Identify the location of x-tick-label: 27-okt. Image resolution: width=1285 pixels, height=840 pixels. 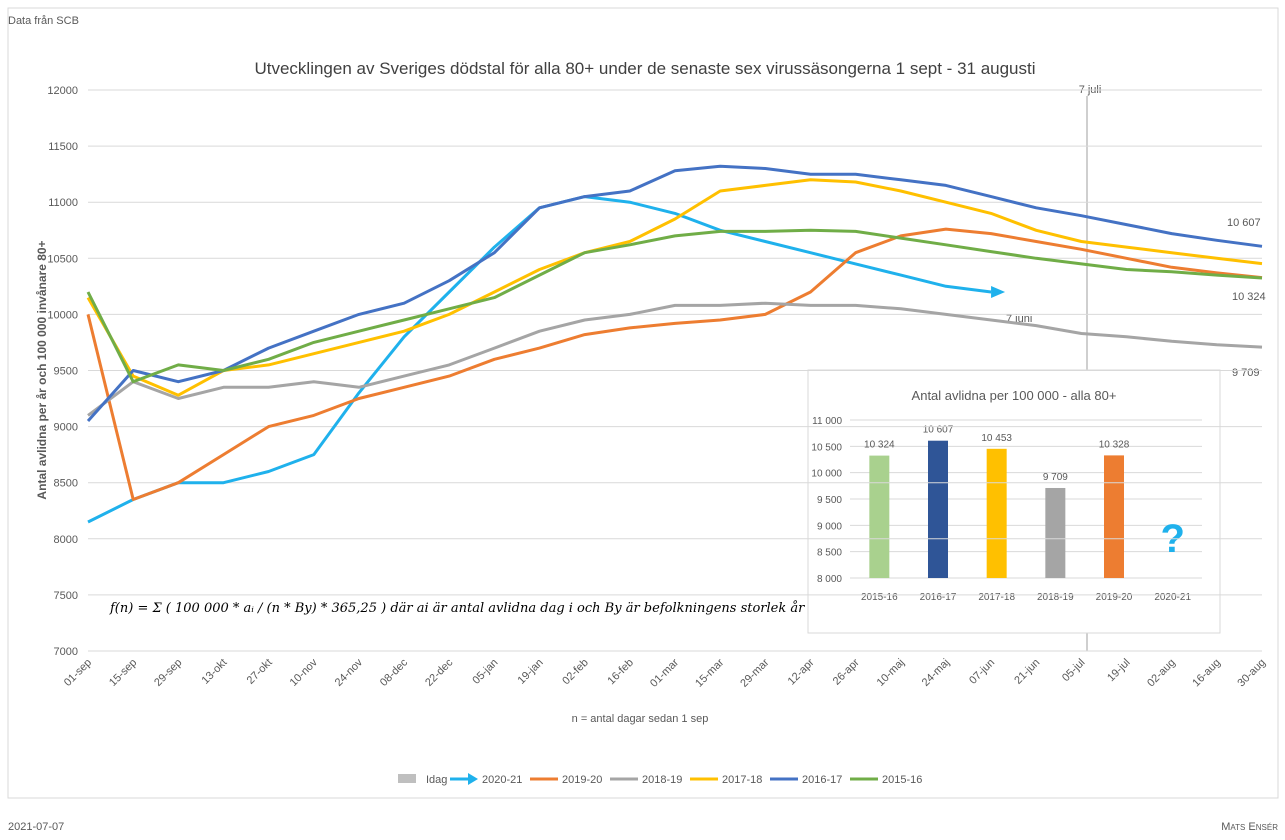
(260, 672).